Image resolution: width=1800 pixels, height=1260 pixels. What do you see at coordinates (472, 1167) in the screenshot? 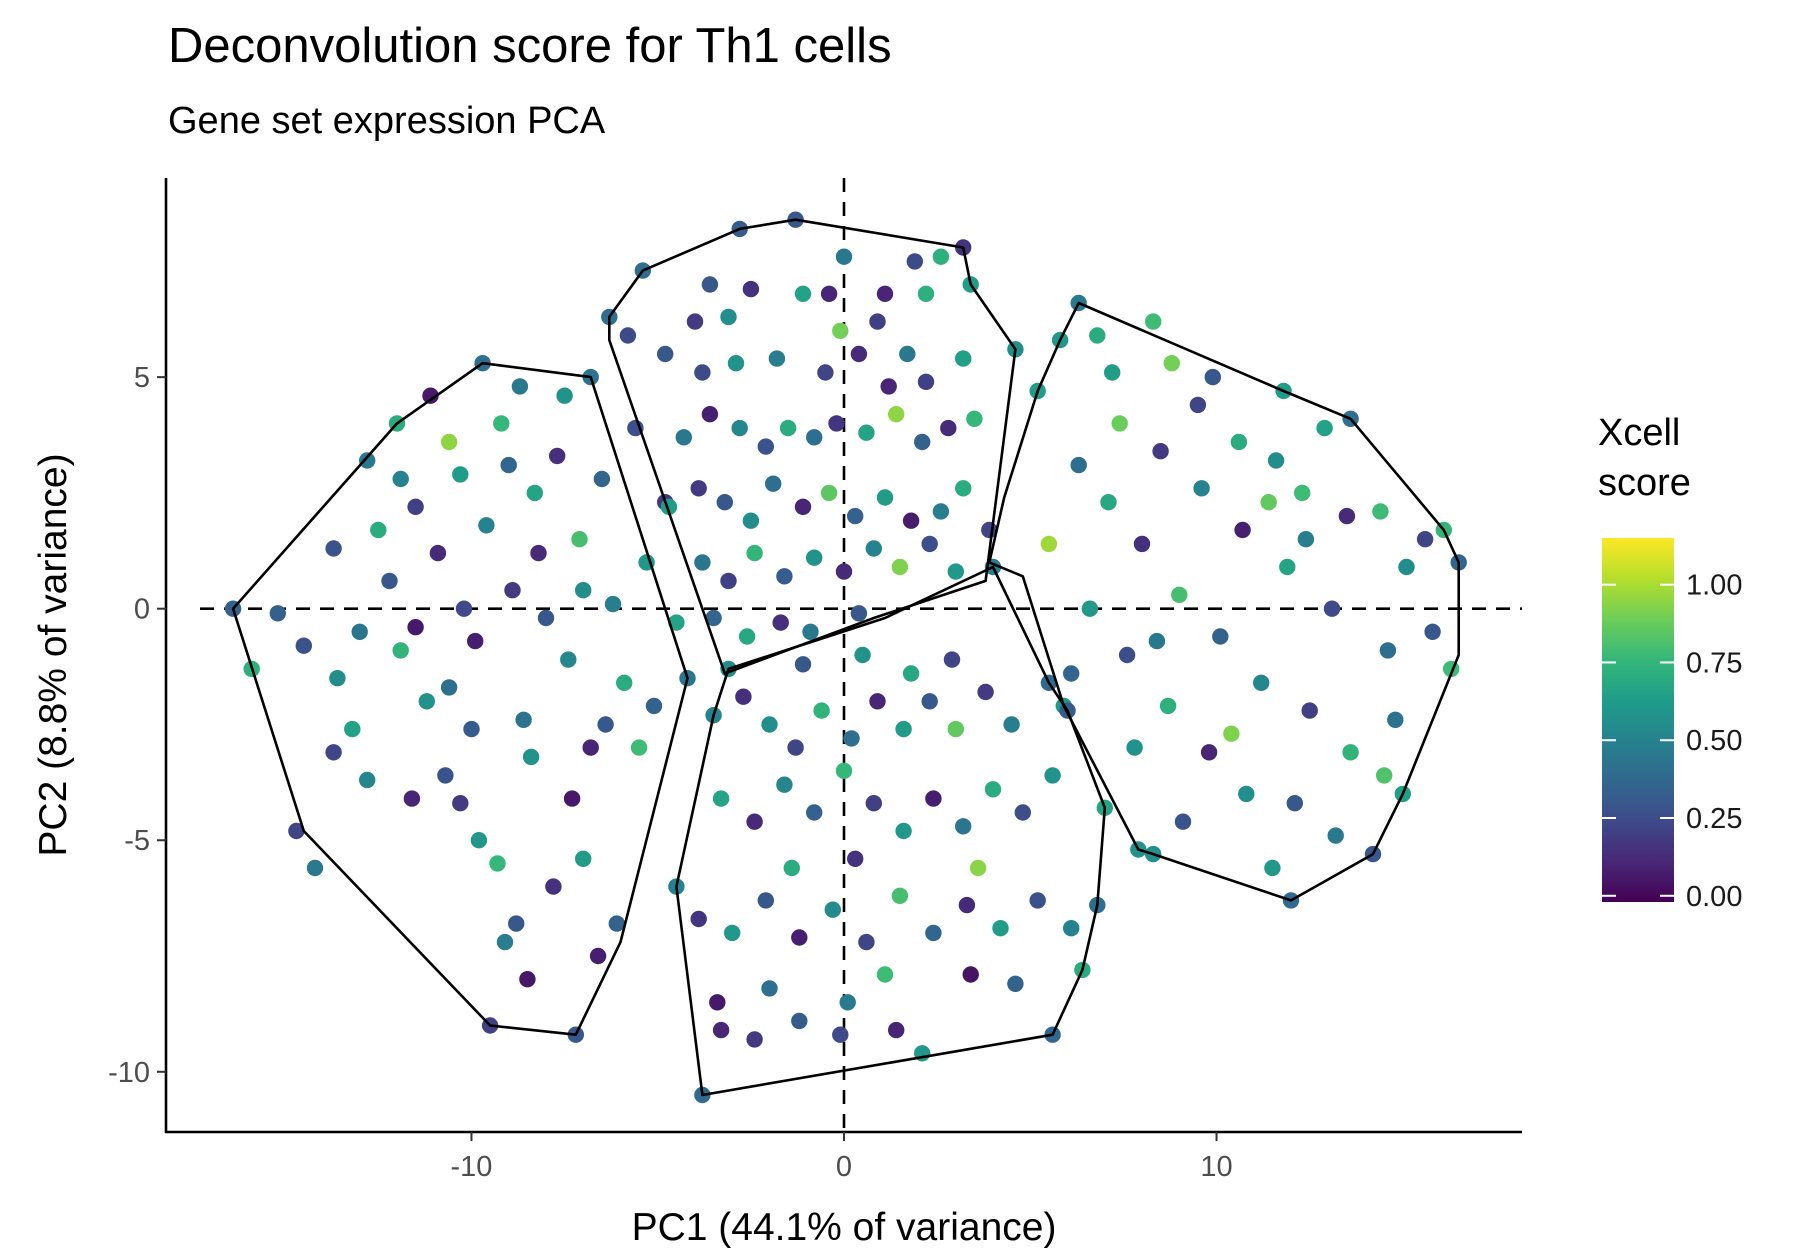
I see `x-tick-label: -10` at bounding box center [472, 1167].